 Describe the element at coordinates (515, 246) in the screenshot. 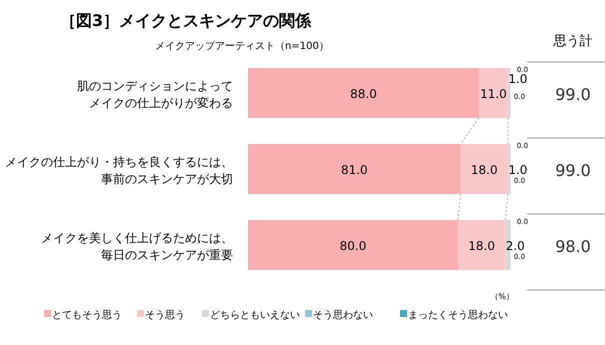

I see `data-label: 2.0` at that location.